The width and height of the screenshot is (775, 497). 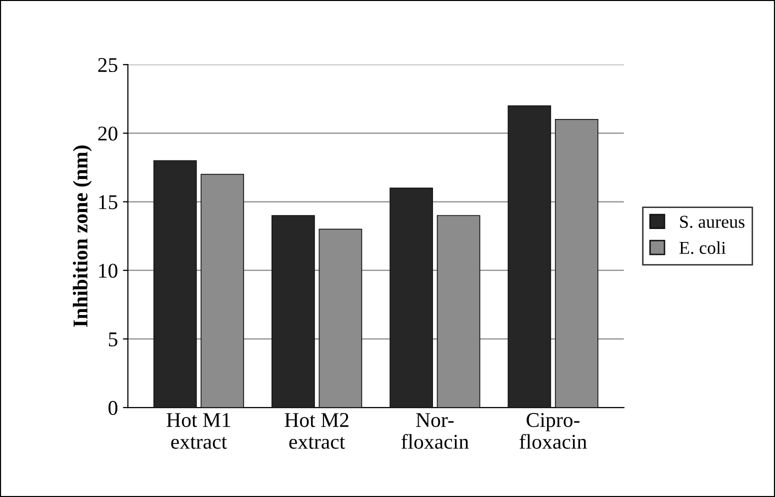 What do you see at coordinates (108, 65) in the screenshot?
I see `y-tick-label: 25` at bounding box center [108, 65].